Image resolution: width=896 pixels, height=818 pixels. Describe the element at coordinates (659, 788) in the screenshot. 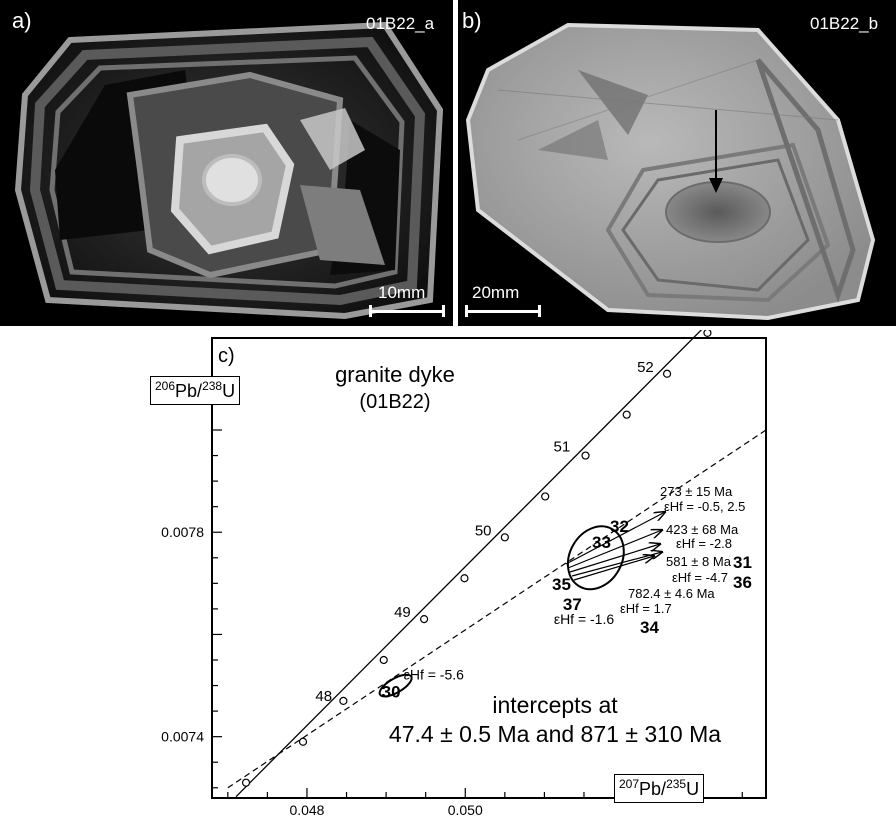

I see `x-axis-label: 207Pb/235U` at that location.